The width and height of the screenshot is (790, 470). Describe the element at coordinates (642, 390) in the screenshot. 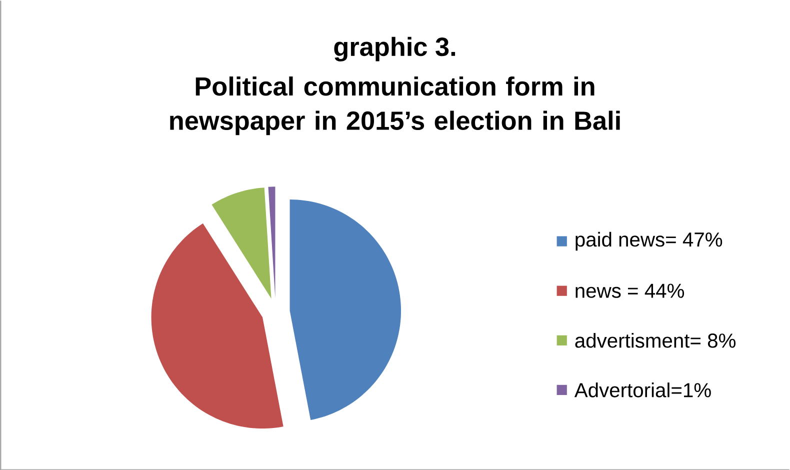

I see `legend-label: Advertorial=1%` at that location.